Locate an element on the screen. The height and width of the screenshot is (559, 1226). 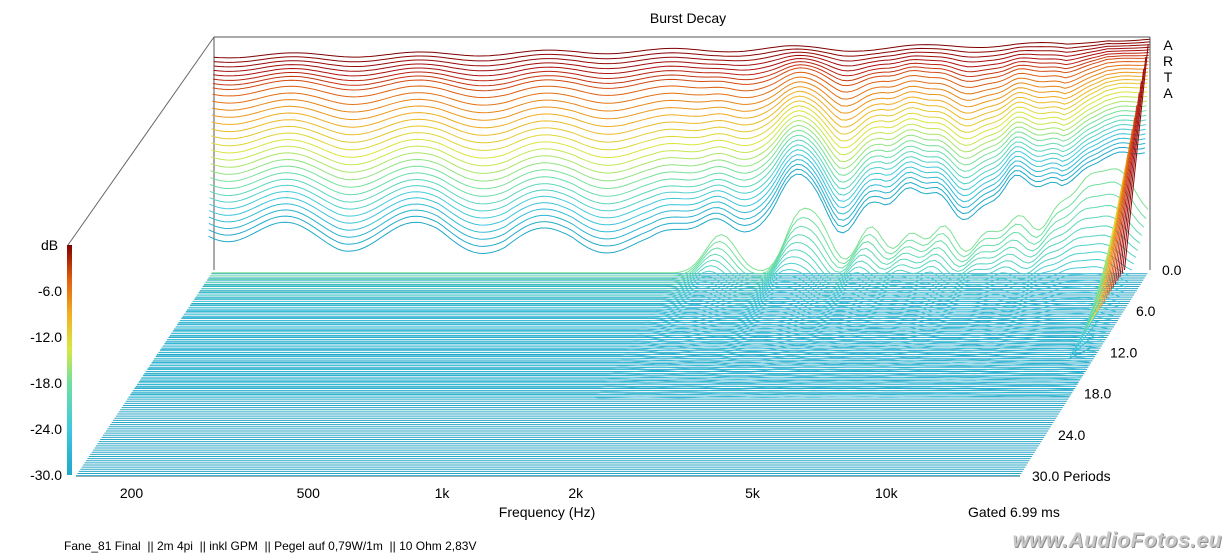
z-tick-label: -6.0 is located at coordinates (50, 291).